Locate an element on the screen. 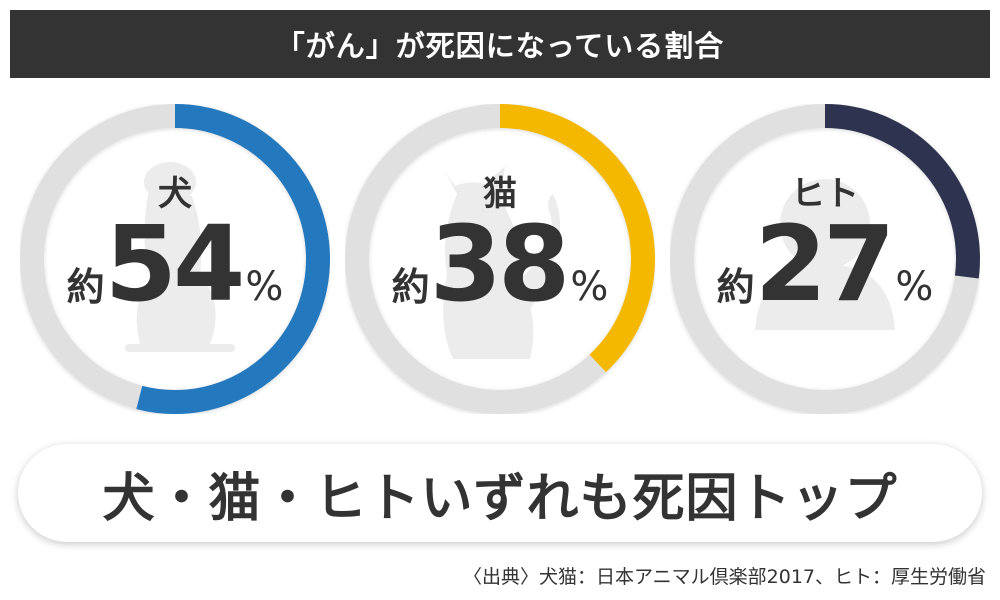  person-silhouette-icon is located at coordinates (825, 254).